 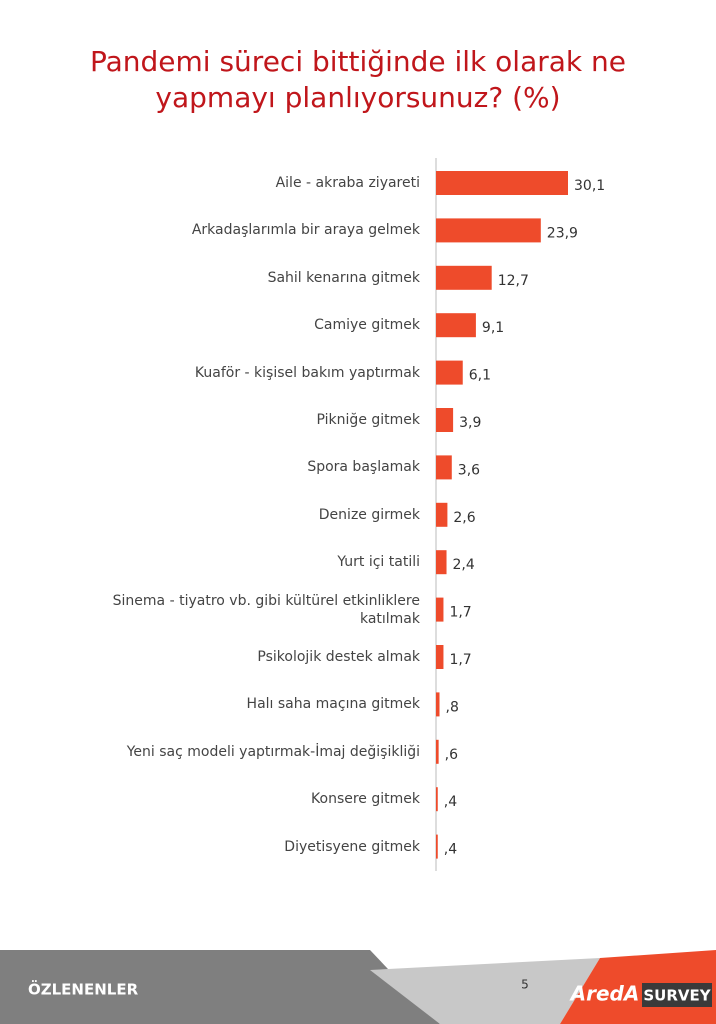 What do you see at coordinates (363, 467) in the screenshot?
I see `category-label: Spora başlamak` at bounding box center [363, 467].